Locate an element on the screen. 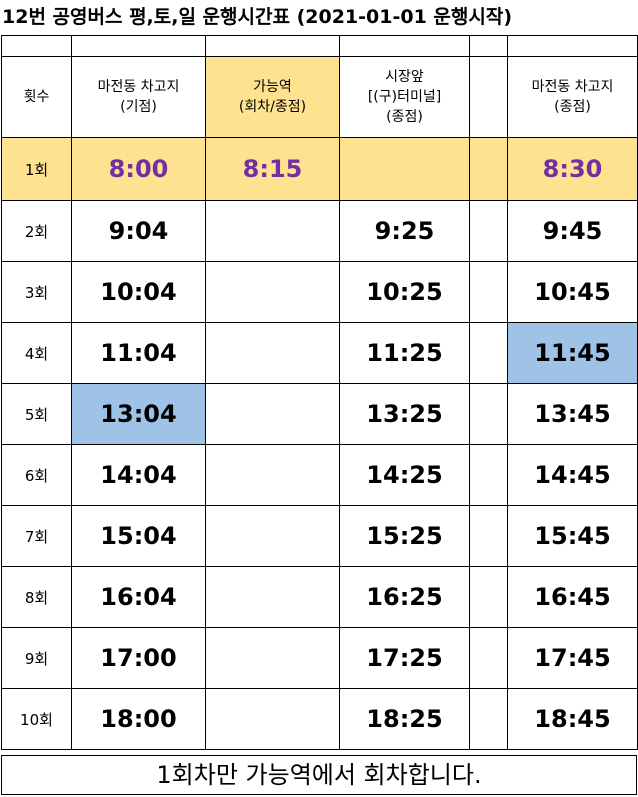 The height and width of the screenshot is (797, 638). table-row: 3회 10:04 10:25 10:45 is located at coordinates (319, 292).